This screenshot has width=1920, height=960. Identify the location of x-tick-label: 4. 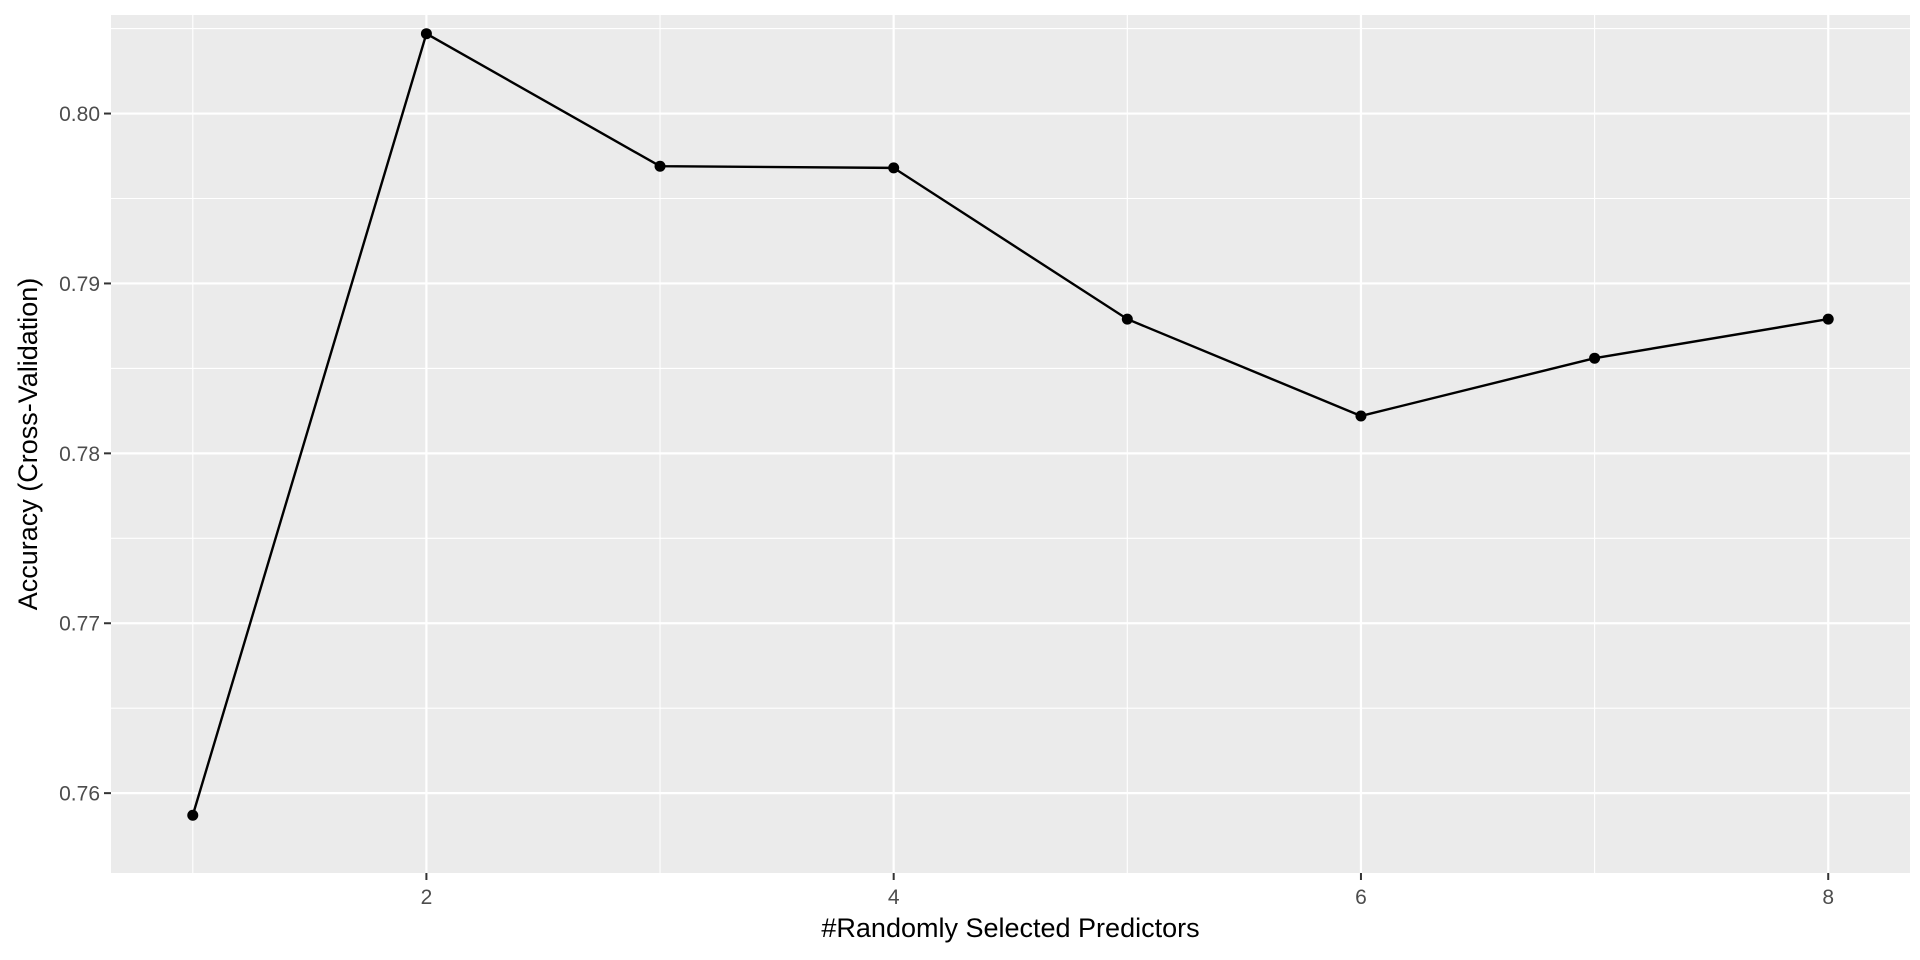
(894, 897).